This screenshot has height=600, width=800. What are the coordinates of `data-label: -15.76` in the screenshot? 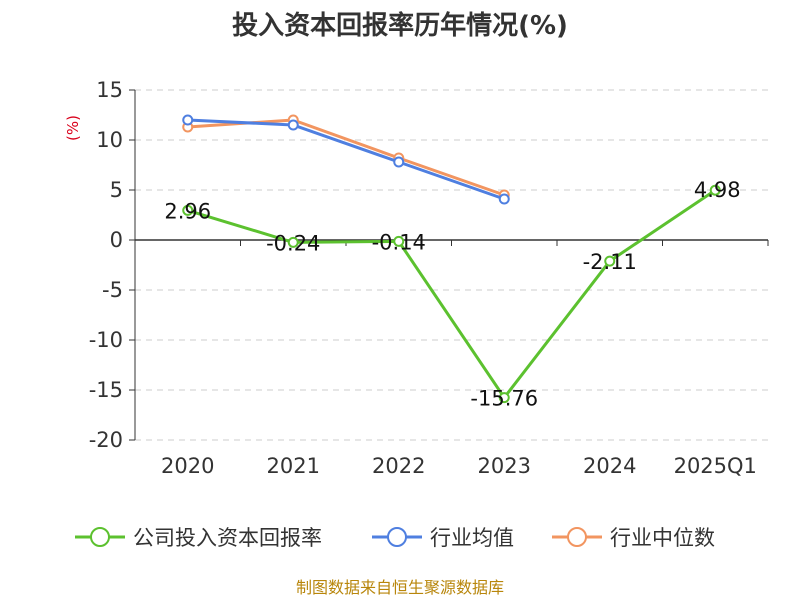 It's located at (504, 399).